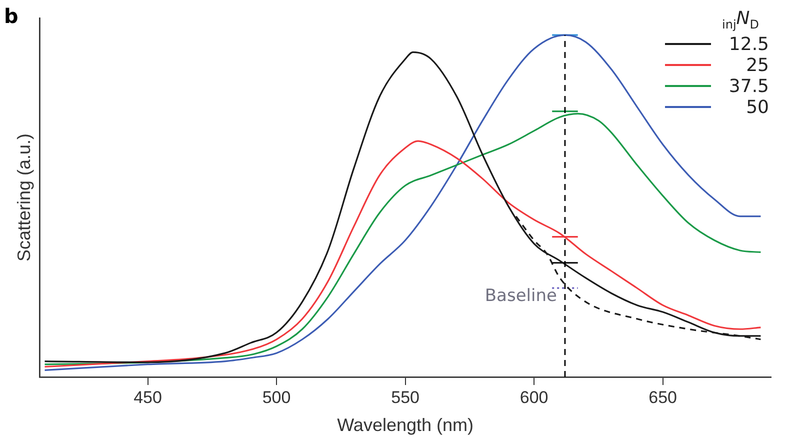 The height and width of the screenshot is (441, 791). What do you see at coordinates (11, 16) in the screenshot?
I see `text: b` at bounding box center [11, 16].